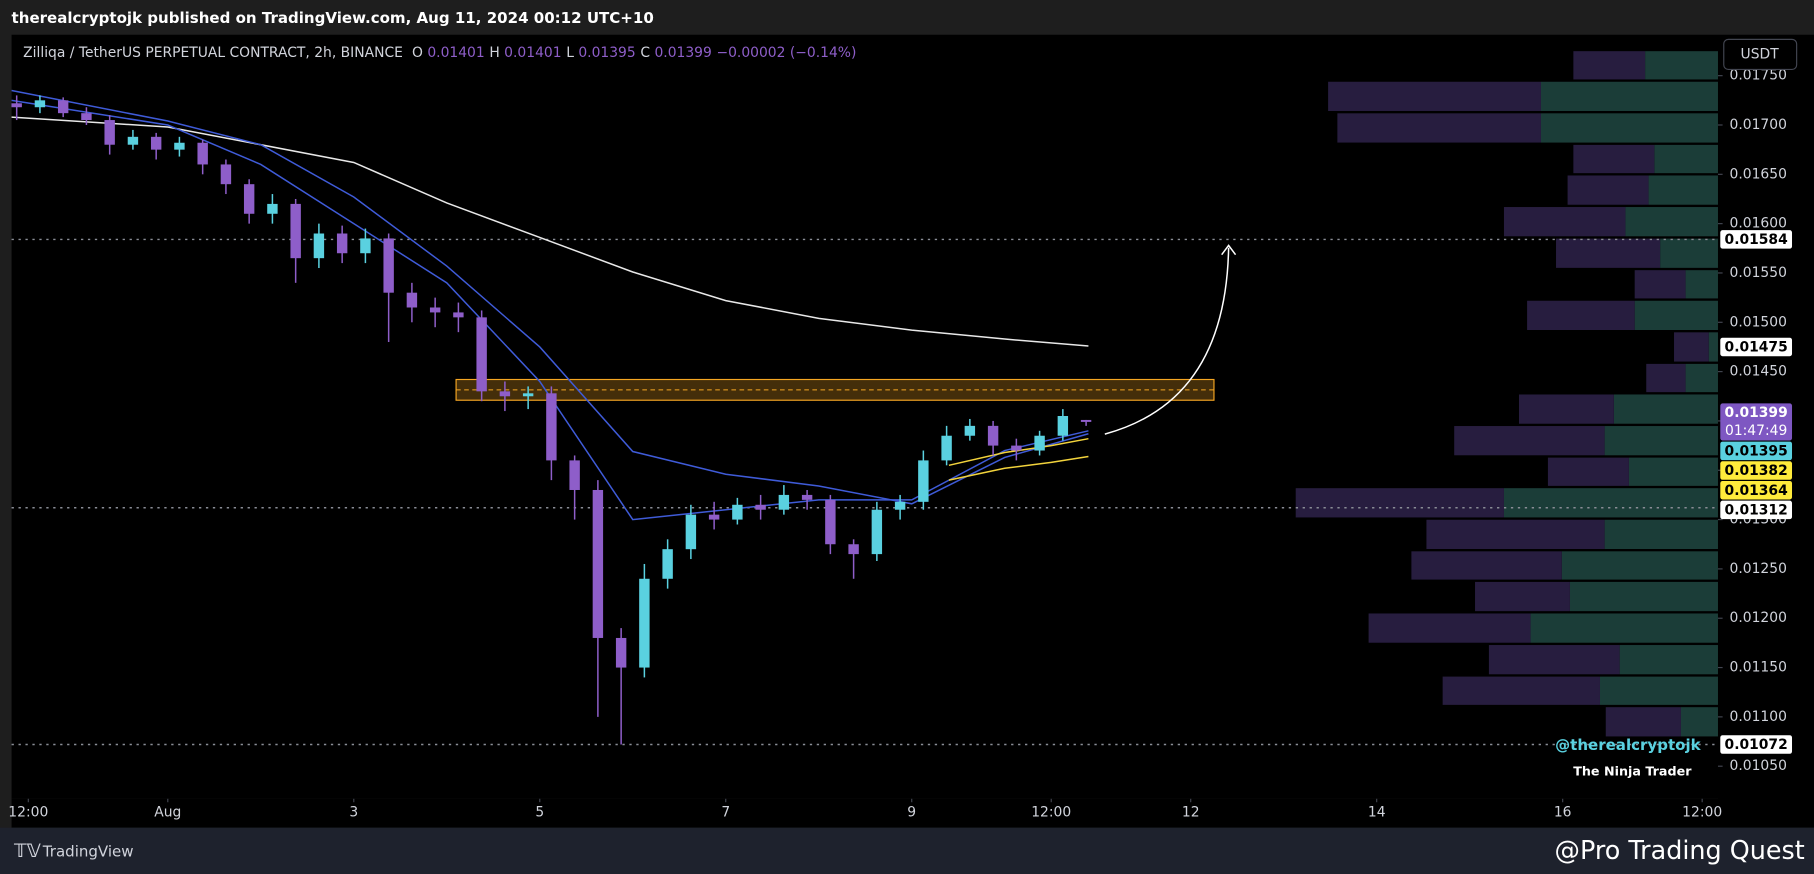 The height and width of the screenshot is (874, 1814). I want to click on countdown: 01:47:49, so click(1756, 431).